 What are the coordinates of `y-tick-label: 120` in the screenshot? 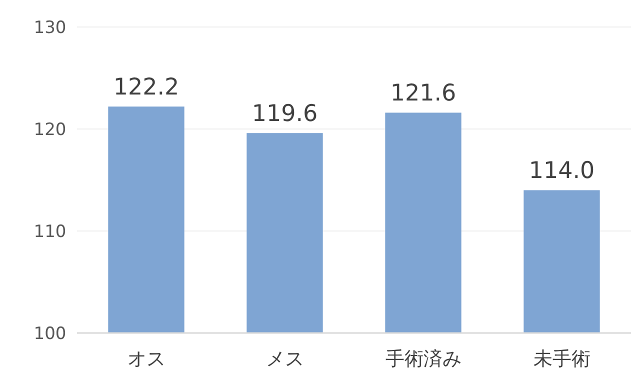 It's located at (50, 130).